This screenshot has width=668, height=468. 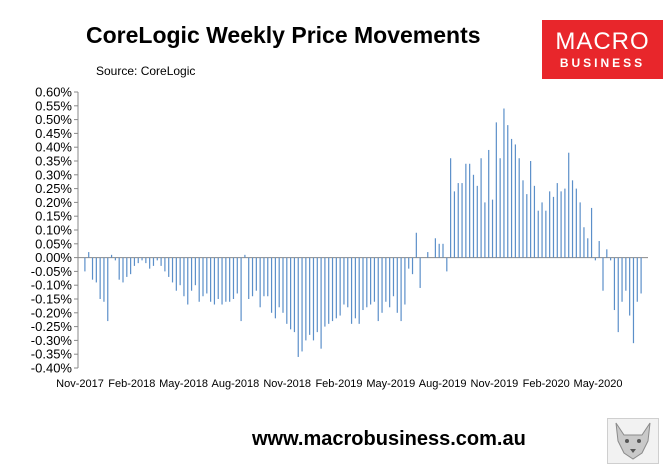 I want to click on y-tick-label: -0.15%, so click(x=52, y=299).